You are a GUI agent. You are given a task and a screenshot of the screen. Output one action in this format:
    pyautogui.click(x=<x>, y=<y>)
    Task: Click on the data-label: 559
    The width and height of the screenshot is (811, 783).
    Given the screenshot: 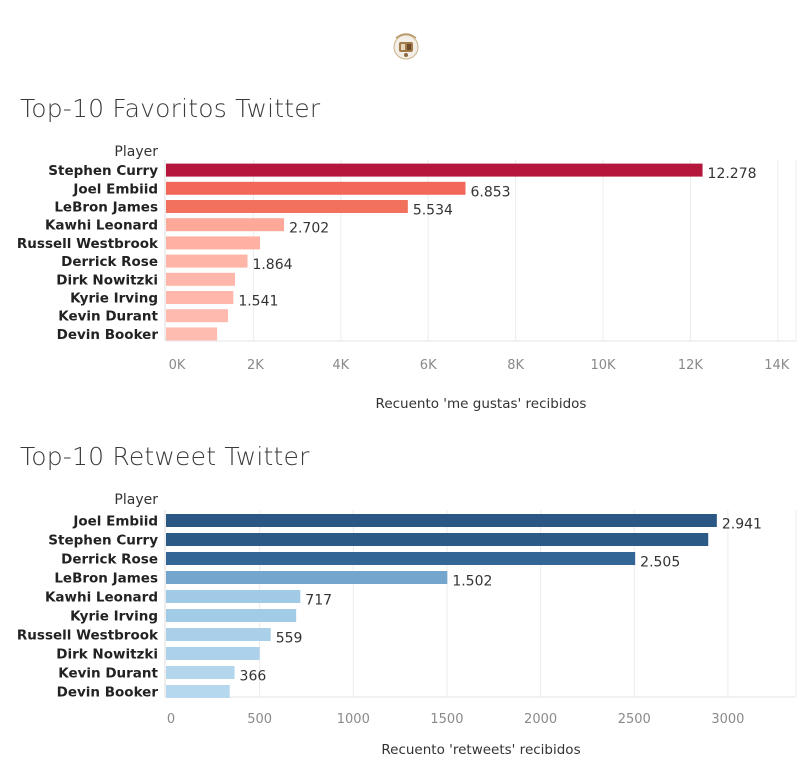 What is the action you would take?
    pyautogui.click(x=289, y=639)
    